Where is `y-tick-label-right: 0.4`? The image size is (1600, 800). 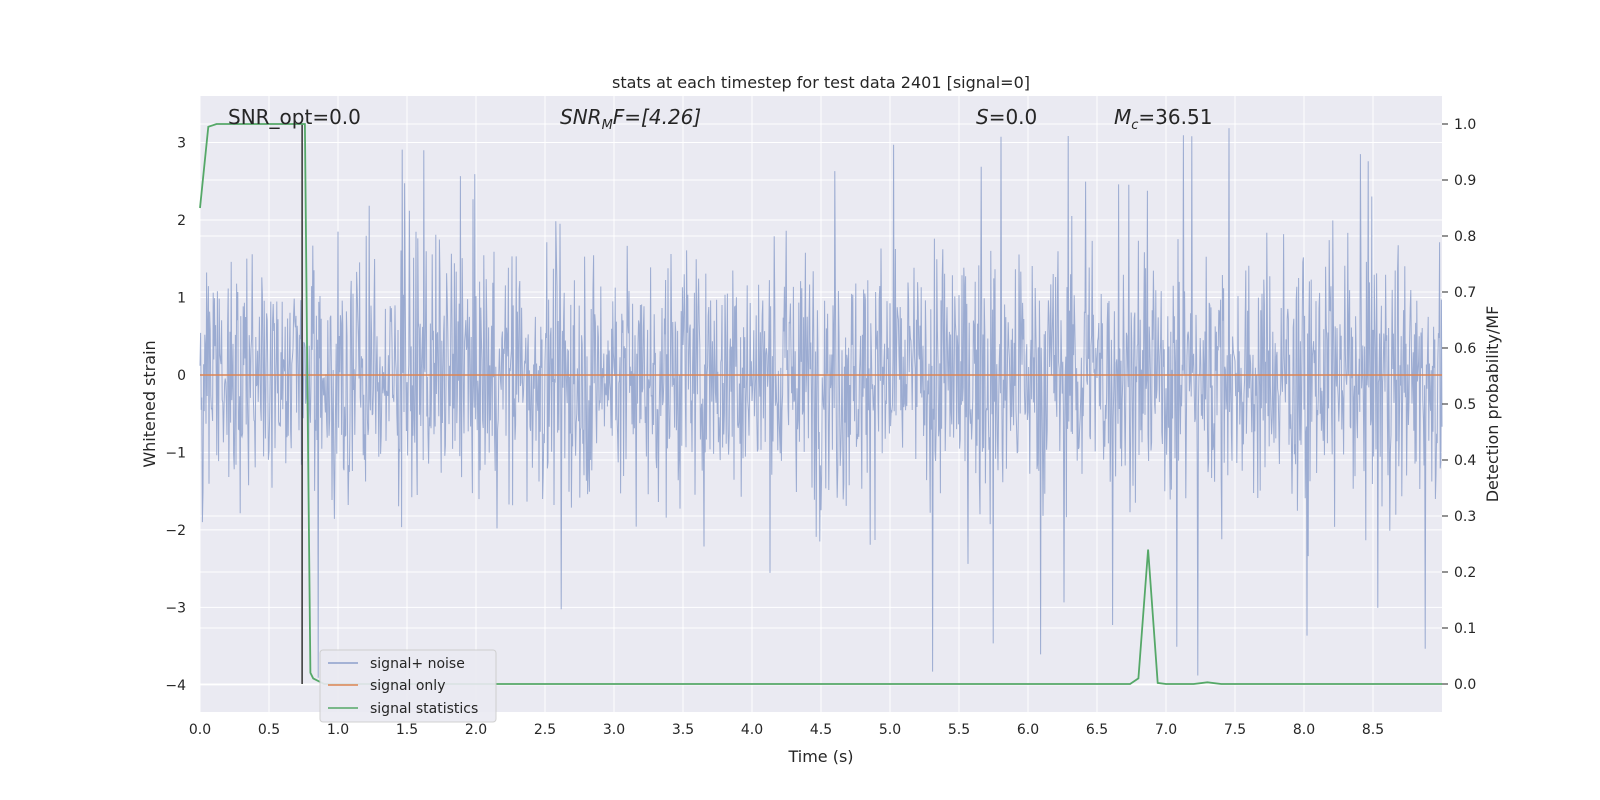
y-tick-label-right: 0.4 is located at coordinates (1465, 461).